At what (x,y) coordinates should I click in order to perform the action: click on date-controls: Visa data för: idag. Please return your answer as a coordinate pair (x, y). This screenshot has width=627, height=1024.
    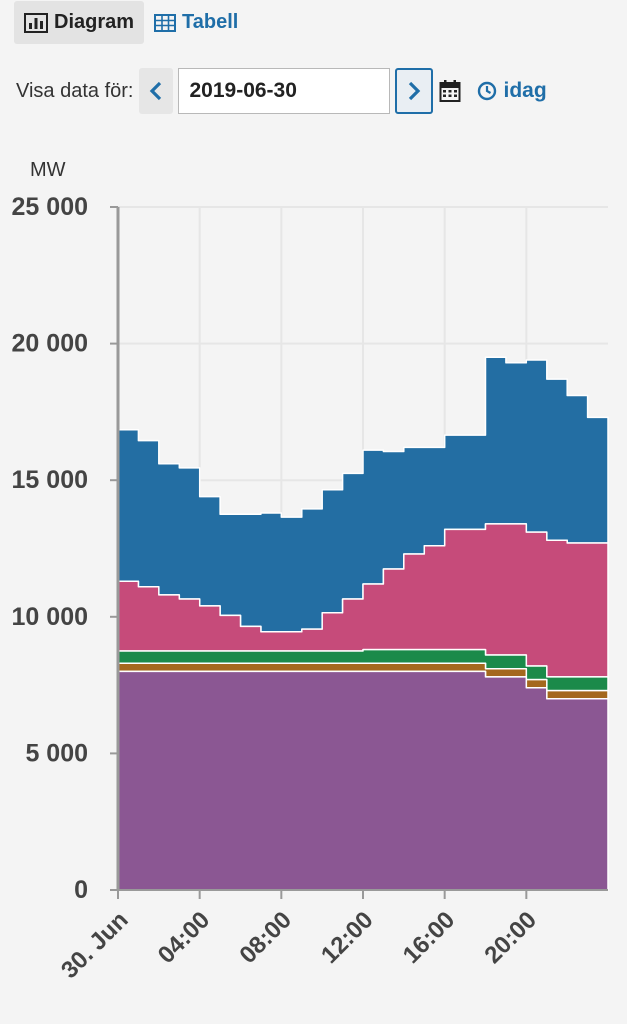
    Looking at the image, I should click on (281, 91).